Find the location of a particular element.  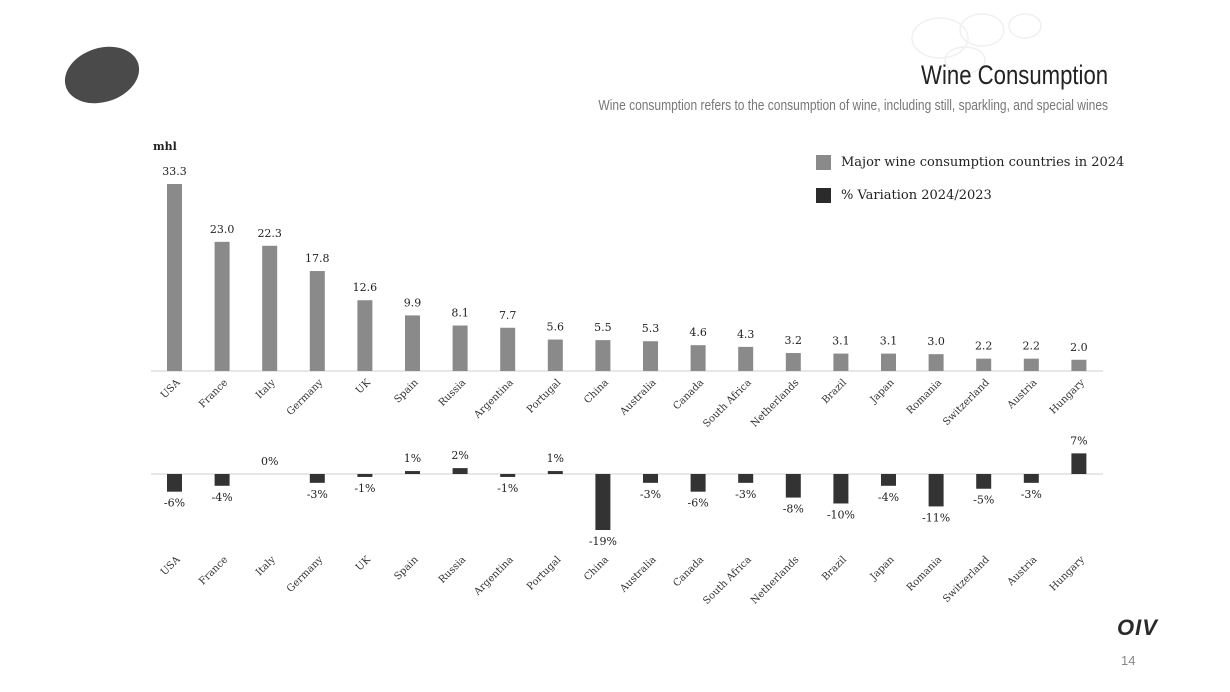

consumption-bar-canada is located at coordinates (698, 358).